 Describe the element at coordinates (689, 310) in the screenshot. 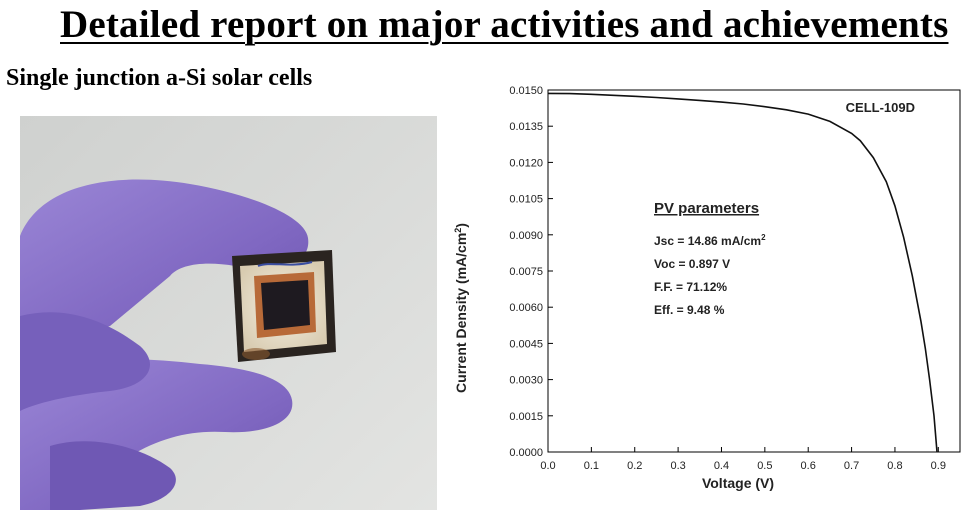

I see `eff-value: Eff. = 9.48 %` at that location.